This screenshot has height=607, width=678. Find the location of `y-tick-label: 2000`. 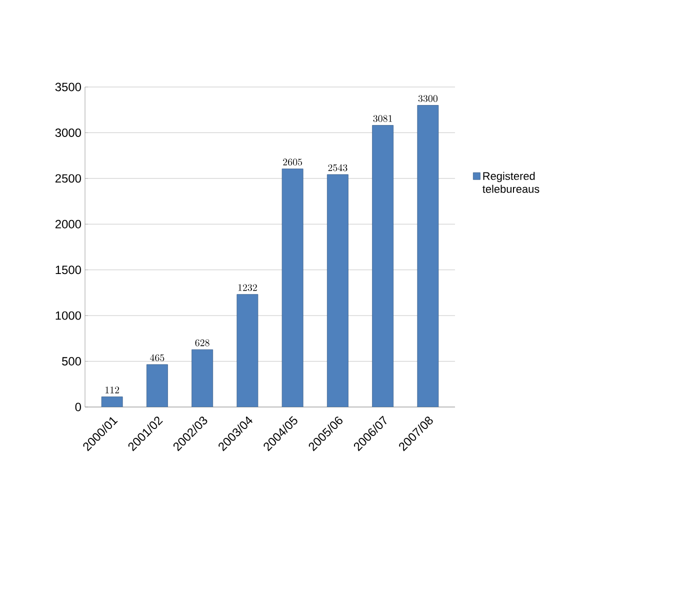

y-tick-label: 2000 is located at coordinates (68, 224).